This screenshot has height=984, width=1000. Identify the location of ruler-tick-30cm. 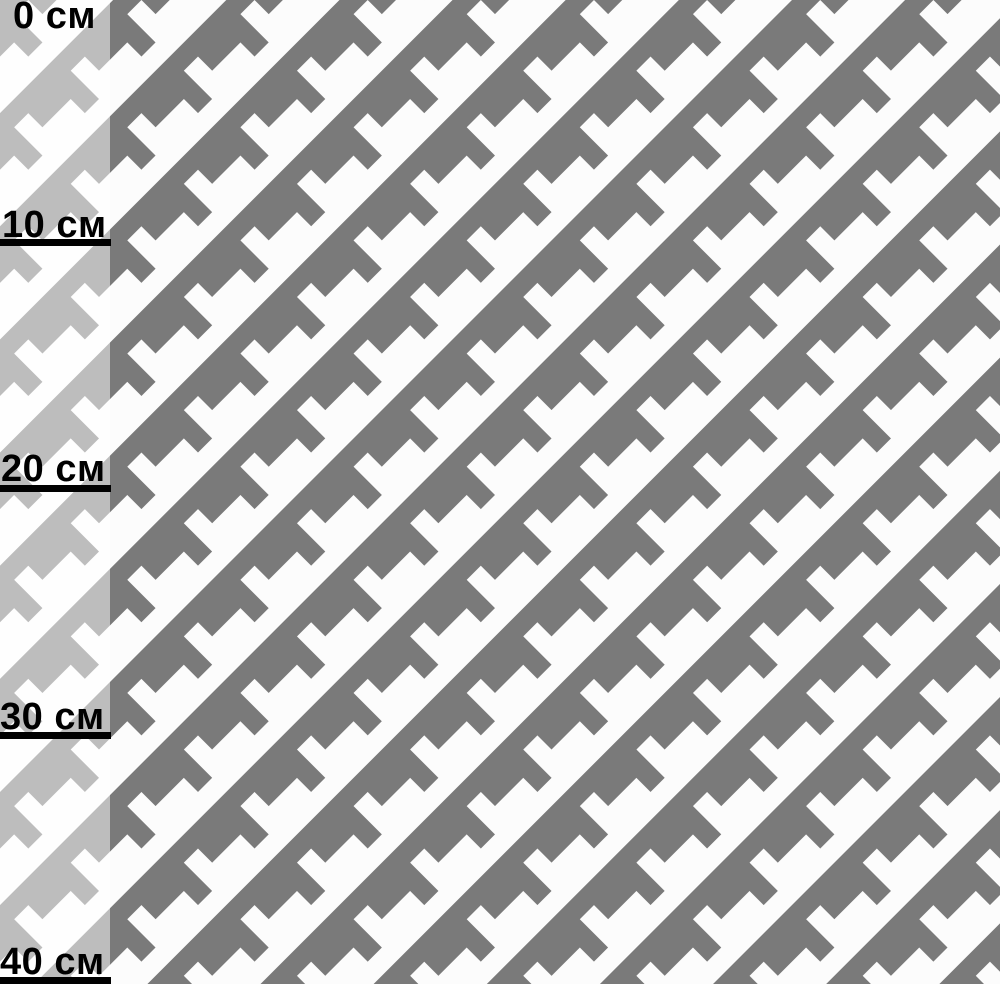
(55, 735).